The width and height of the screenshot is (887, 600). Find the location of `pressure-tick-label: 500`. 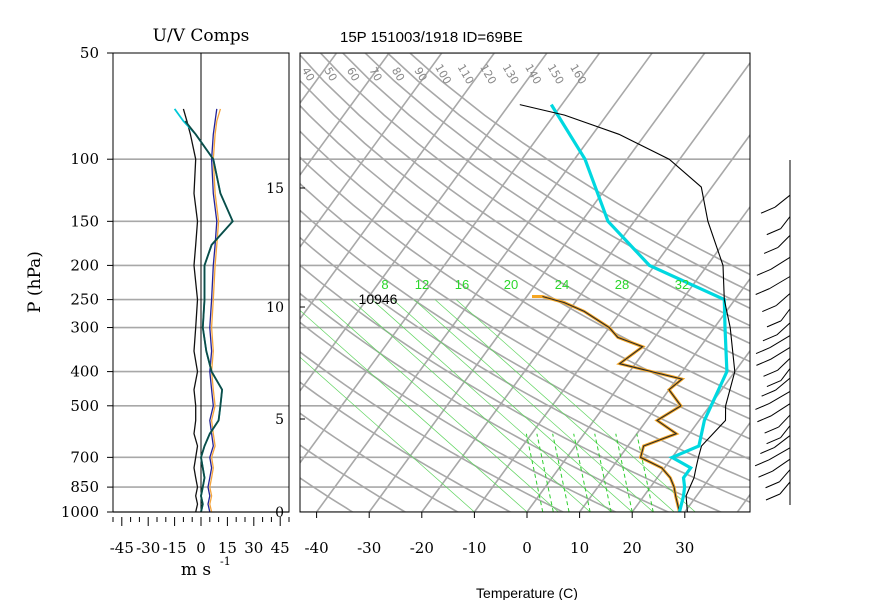

pressure-tick-label: 500 is located at coordinates (84, 406).